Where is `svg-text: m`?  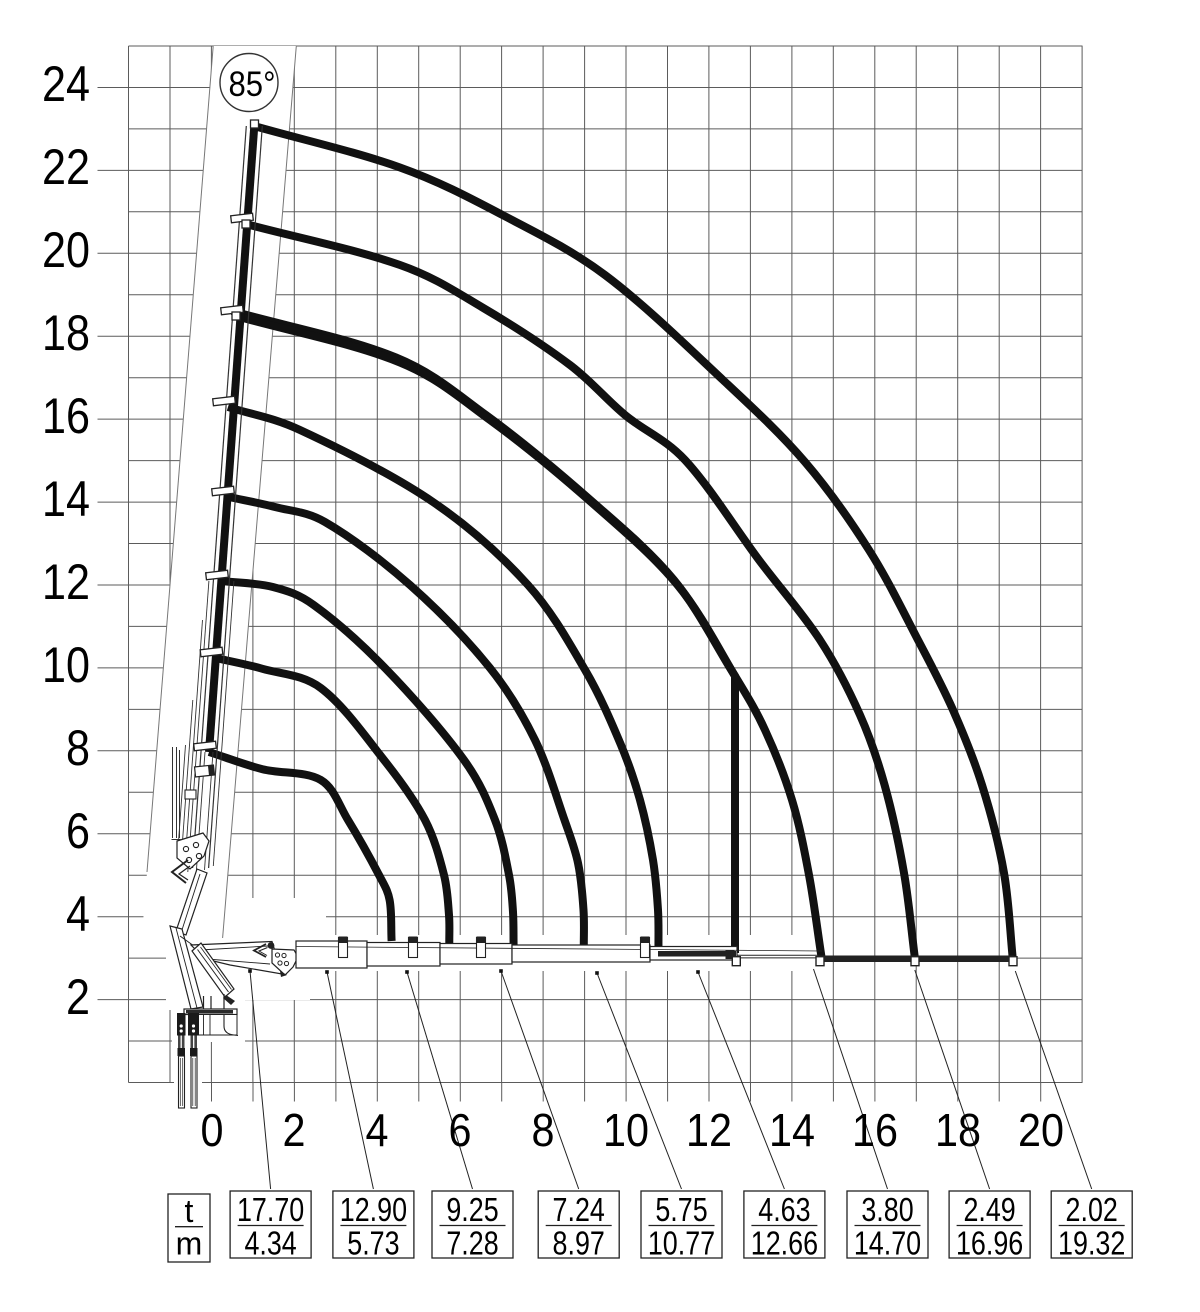
svg-text: m is located at coordinates (189, 1244).